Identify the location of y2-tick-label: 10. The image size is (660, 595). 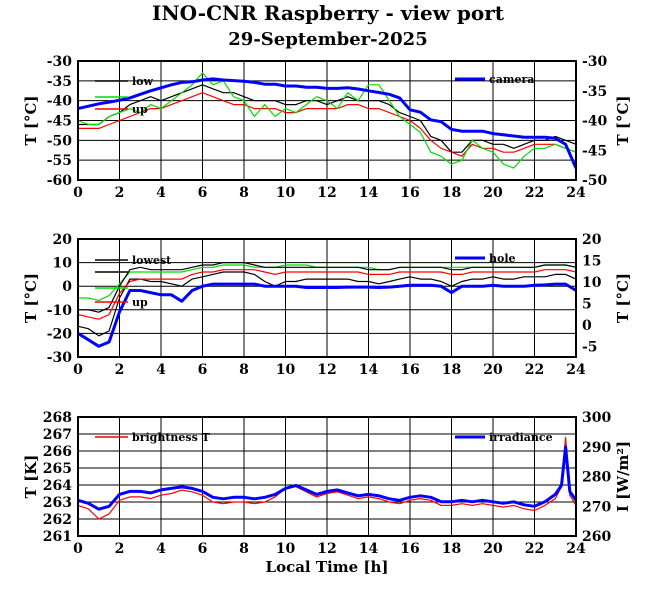
(592, 283).